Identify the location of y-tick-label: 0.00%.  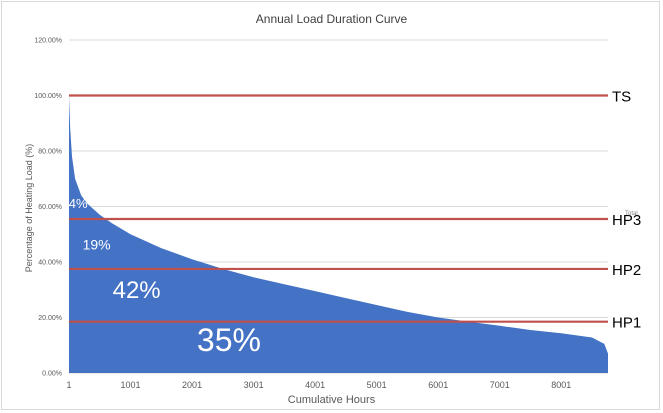
(52, 374).